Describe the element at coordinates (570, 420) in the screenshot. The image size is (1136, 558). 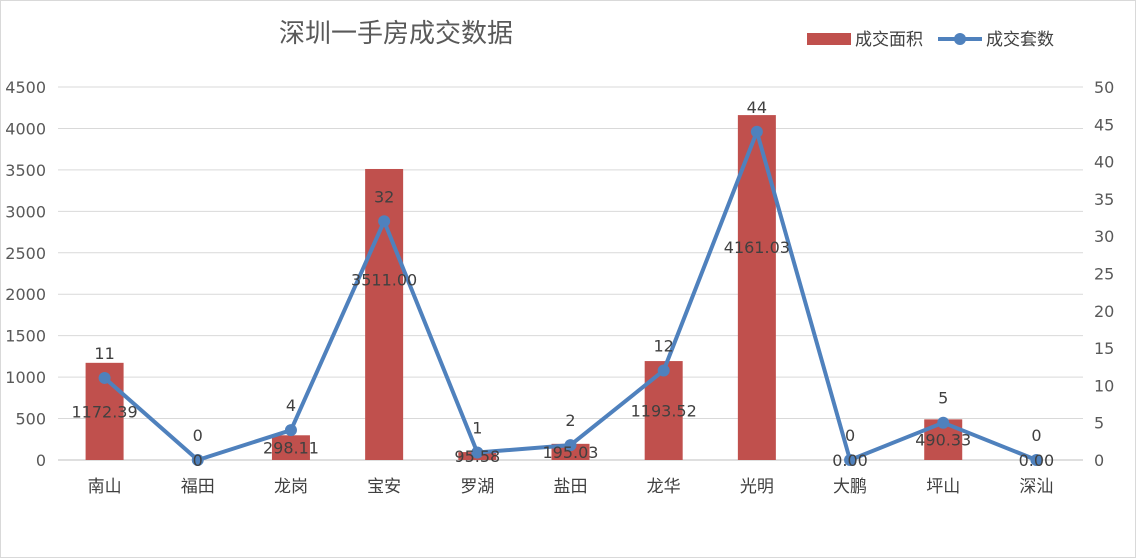
I see `line-value-label: 2` at that location.